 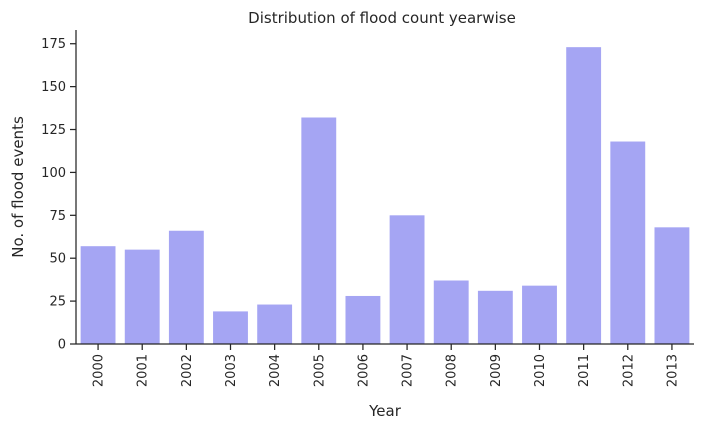 I want to click on y-tick-label: 175, so click(x=53, y=44).